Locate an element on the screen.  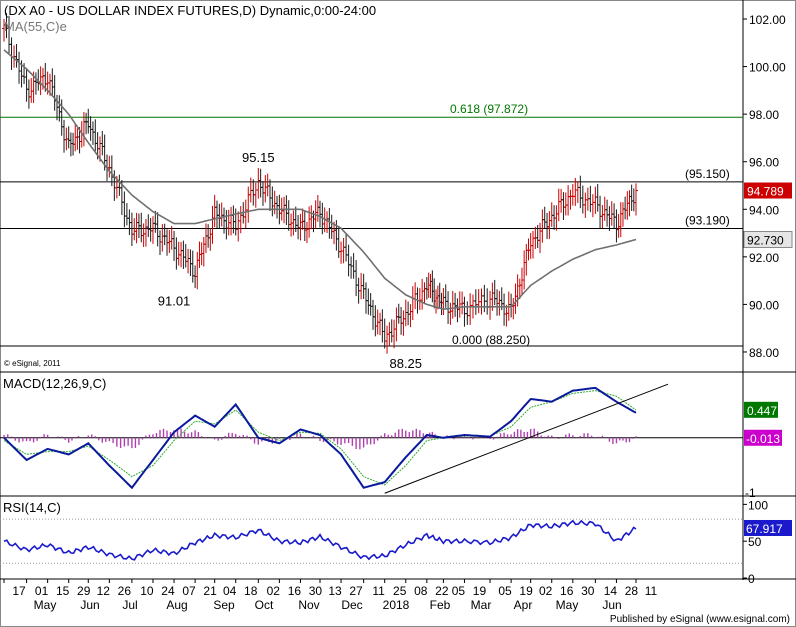
x-month-label: Dec is located at coordinates (351, 605).